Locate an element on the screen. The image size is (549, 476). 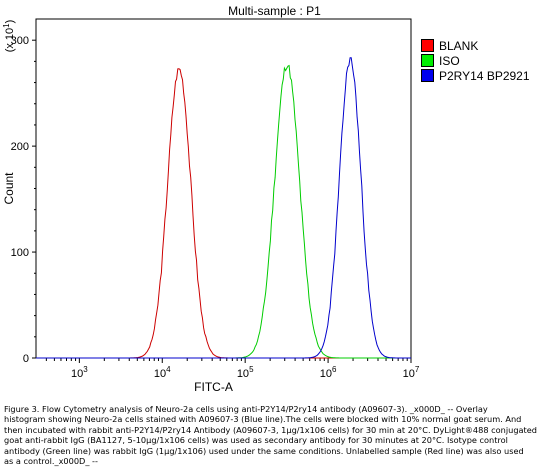
y-axis-label: Count is located at coordinates (9, 188).